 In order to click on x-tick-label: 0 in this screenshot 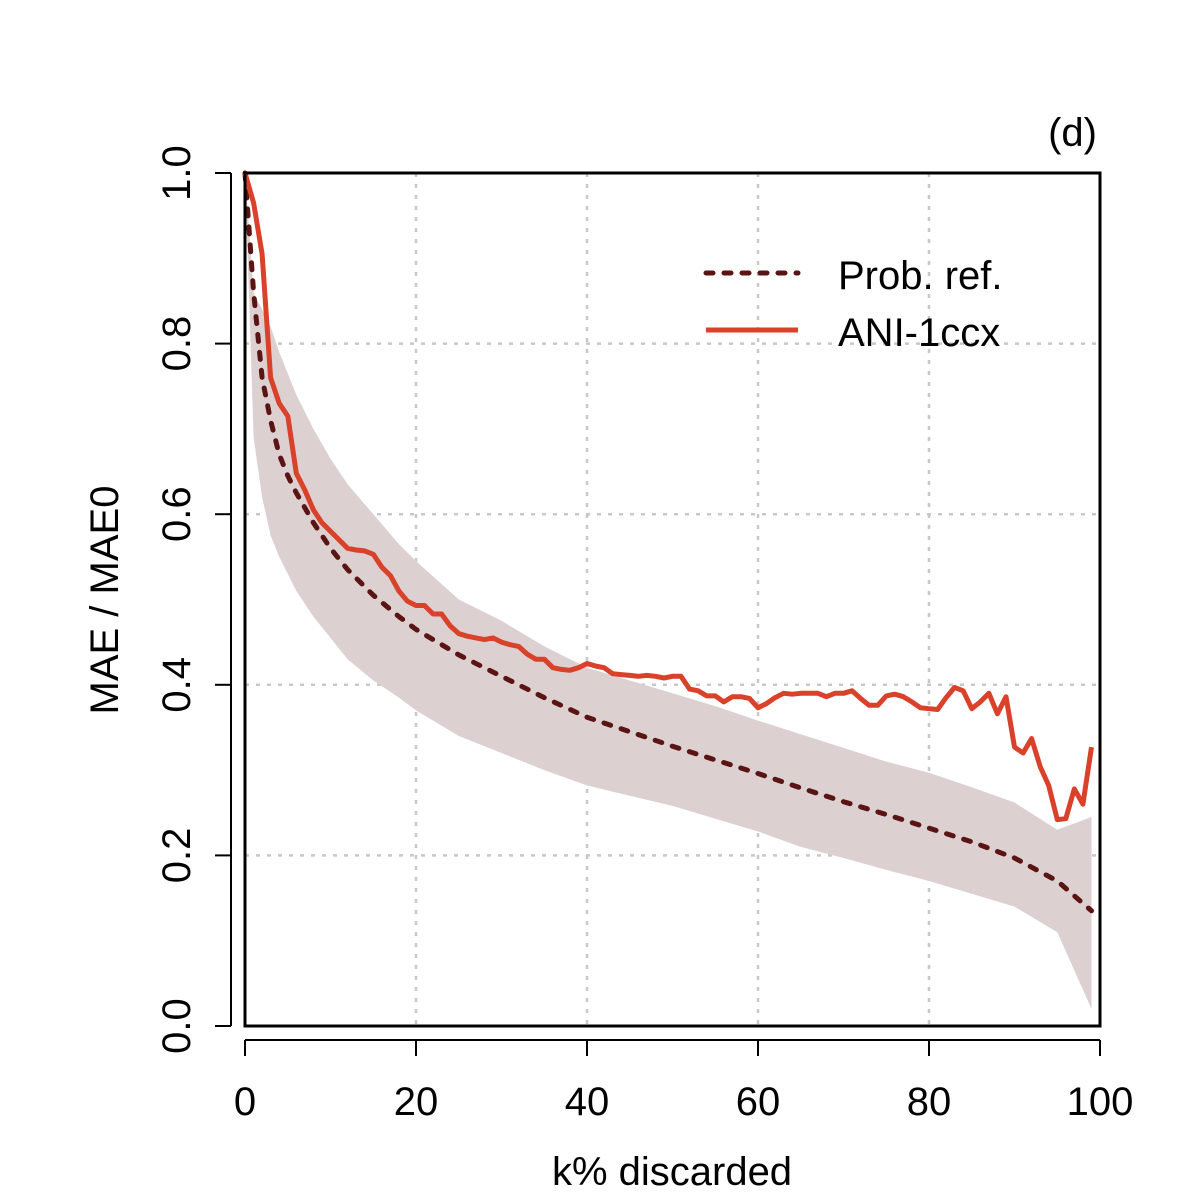, I will do `click(245, 1102)`.